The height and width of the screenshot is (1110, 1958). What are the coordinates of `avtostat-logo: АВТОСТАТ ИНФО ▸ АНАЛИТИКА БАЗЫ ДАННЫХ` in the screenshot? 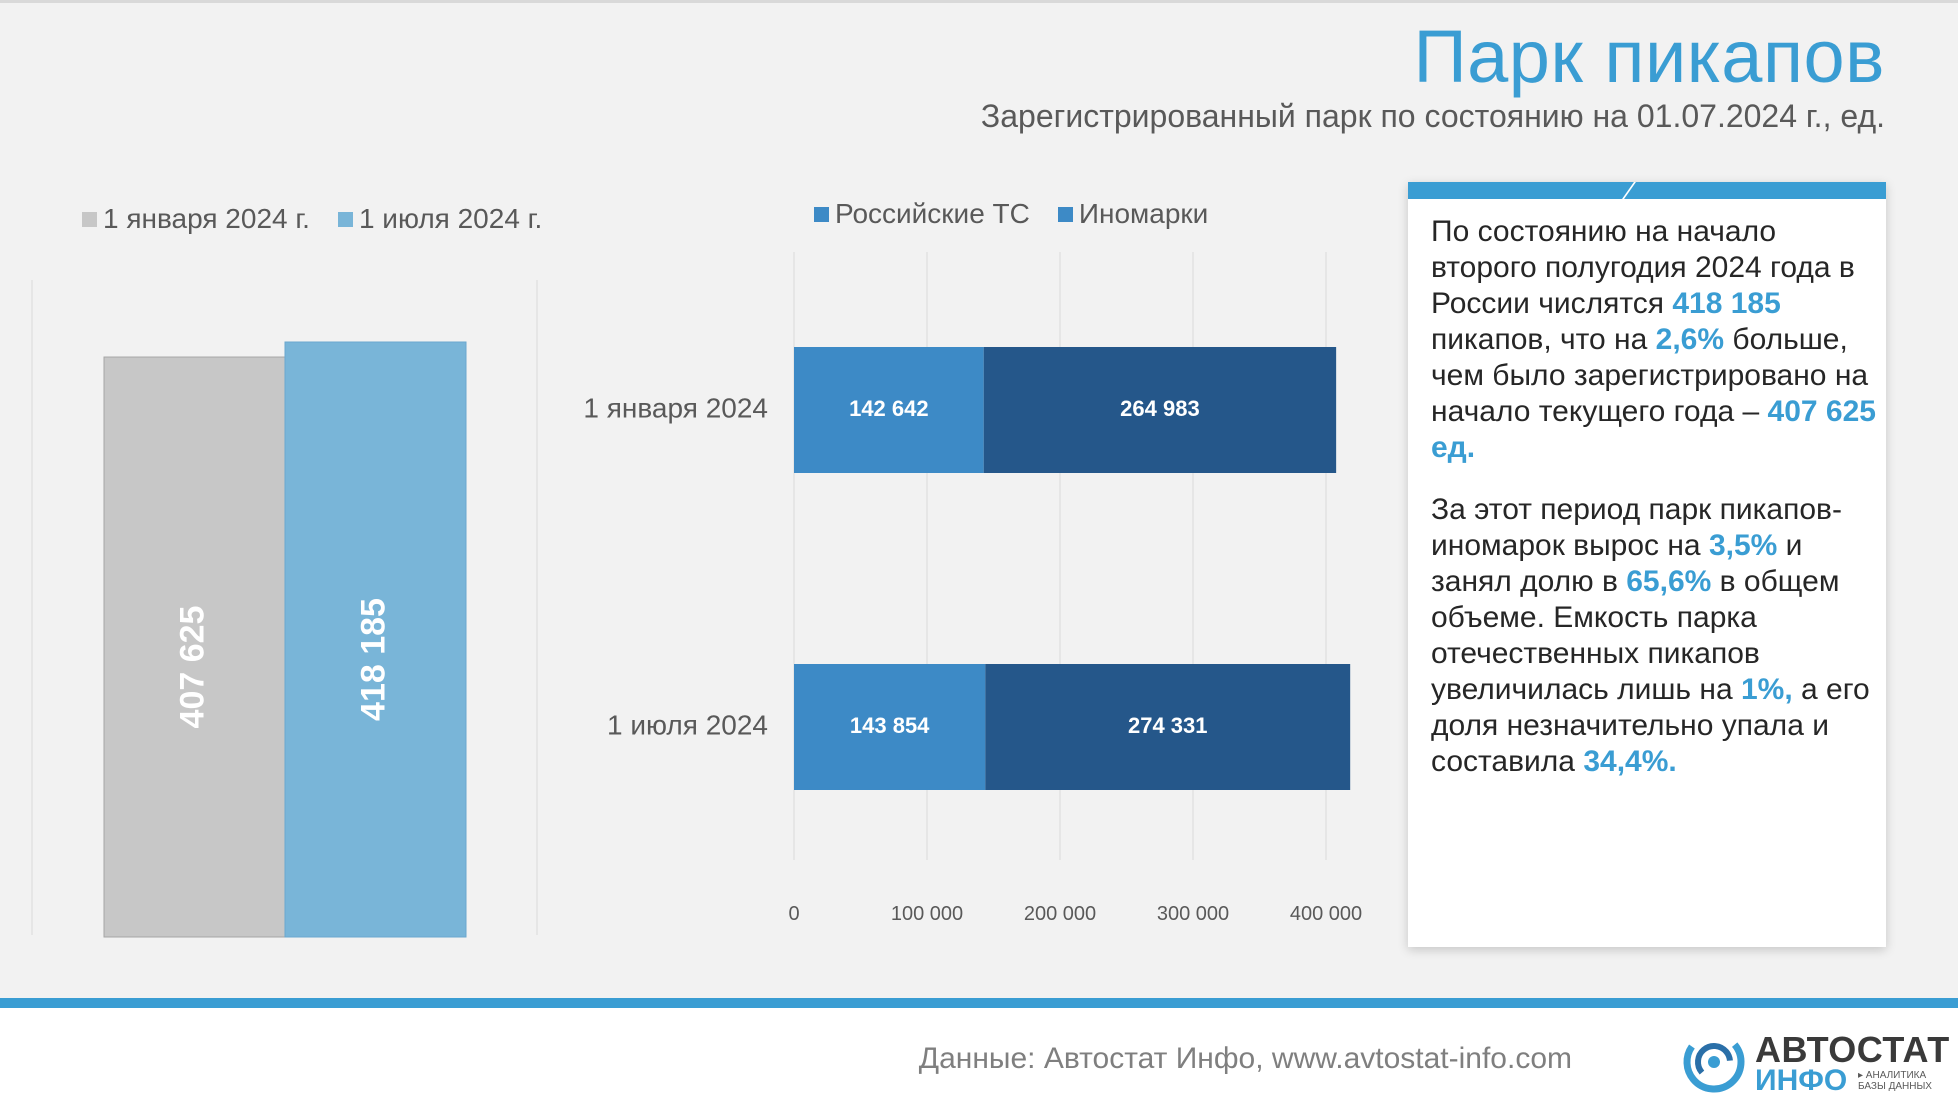 It's located at (1814, 1061).